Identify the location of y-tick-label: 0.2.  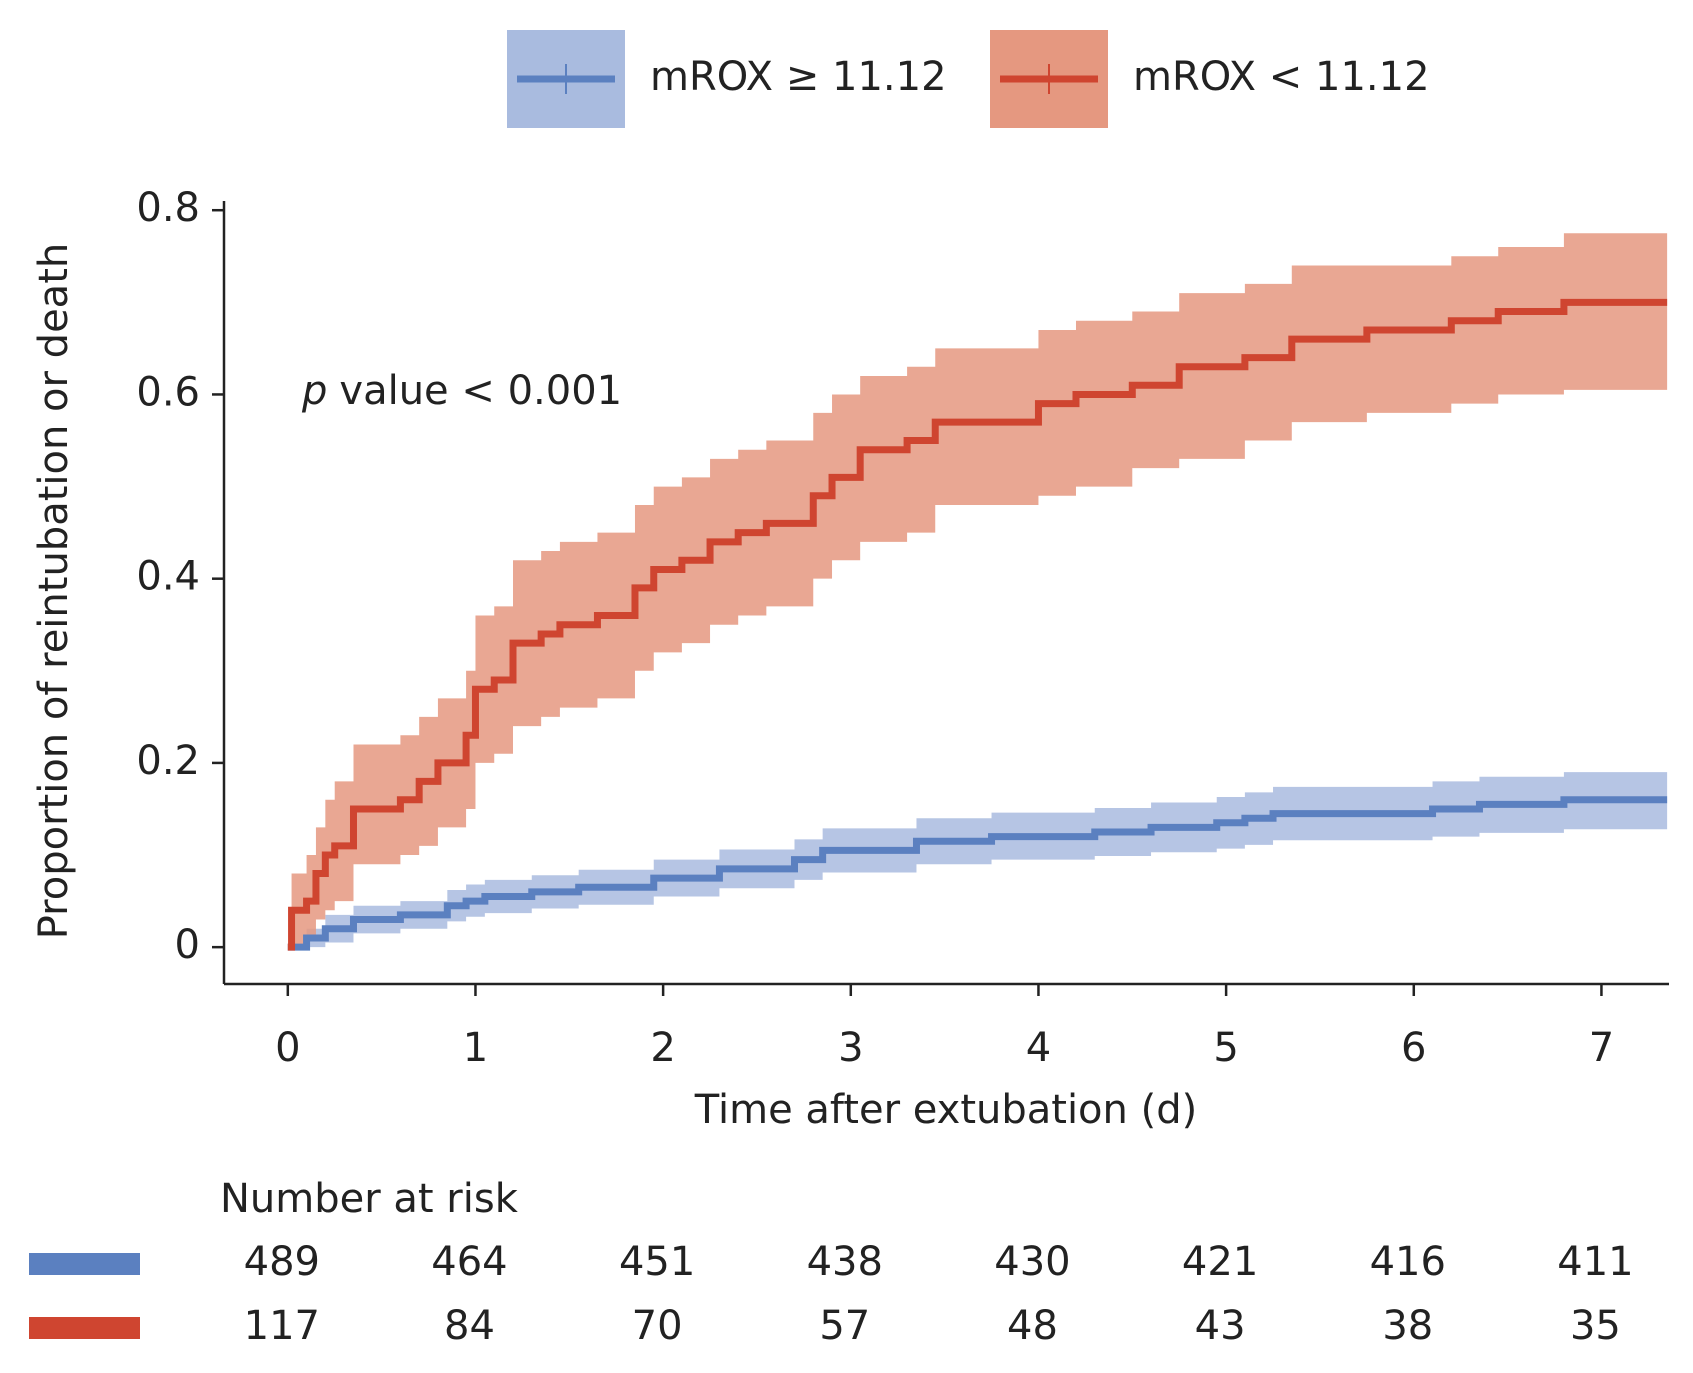
(168, 761).